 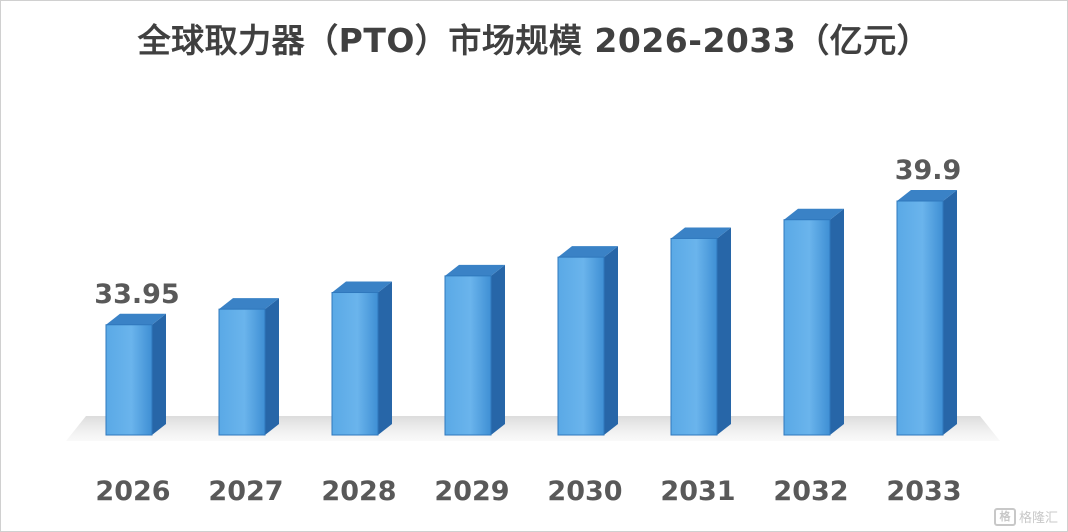 I want to click on x-tick-label: 2032, so click(x=810, y=491).